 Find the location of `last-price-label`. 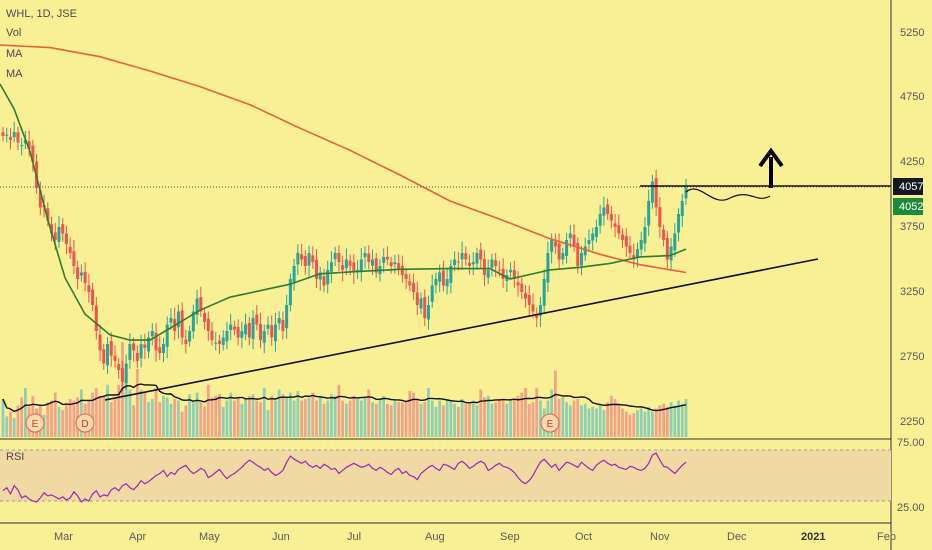

last-price-label is located at coordinates (908, 186).